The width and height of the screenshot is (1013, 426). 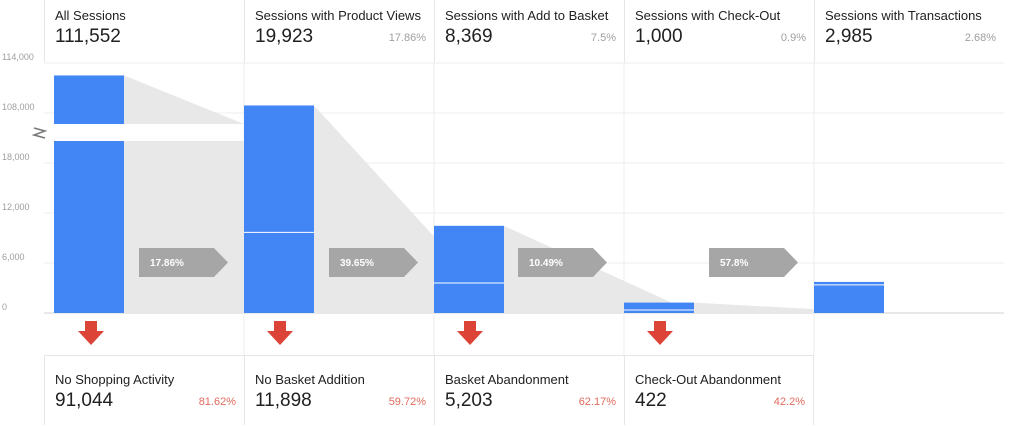 I want to click on stage-label: Sessions with Add to Basket, so click(x=527, y=15).